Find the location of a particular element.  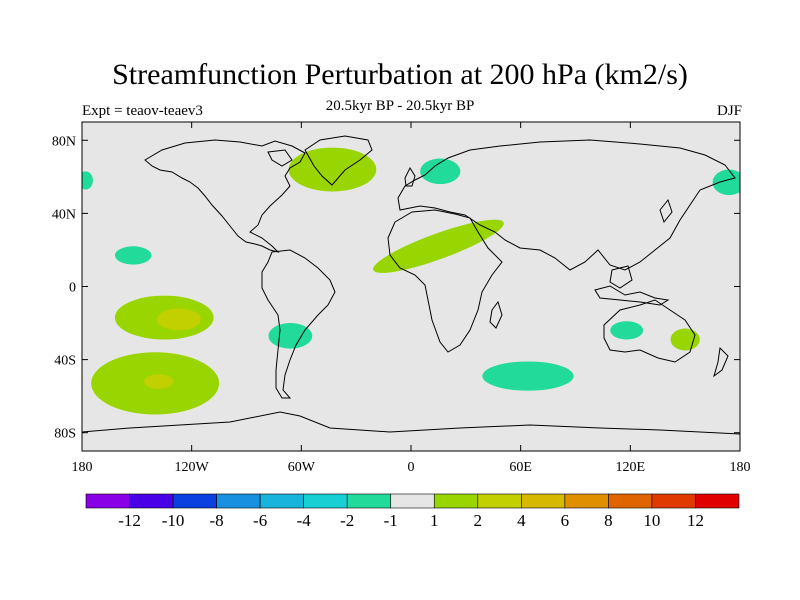

colorbar: -12 -10 -8 -6 -4 -2 -1 1 2 4 6 8 10 12 is located at coordinates (412, 511).